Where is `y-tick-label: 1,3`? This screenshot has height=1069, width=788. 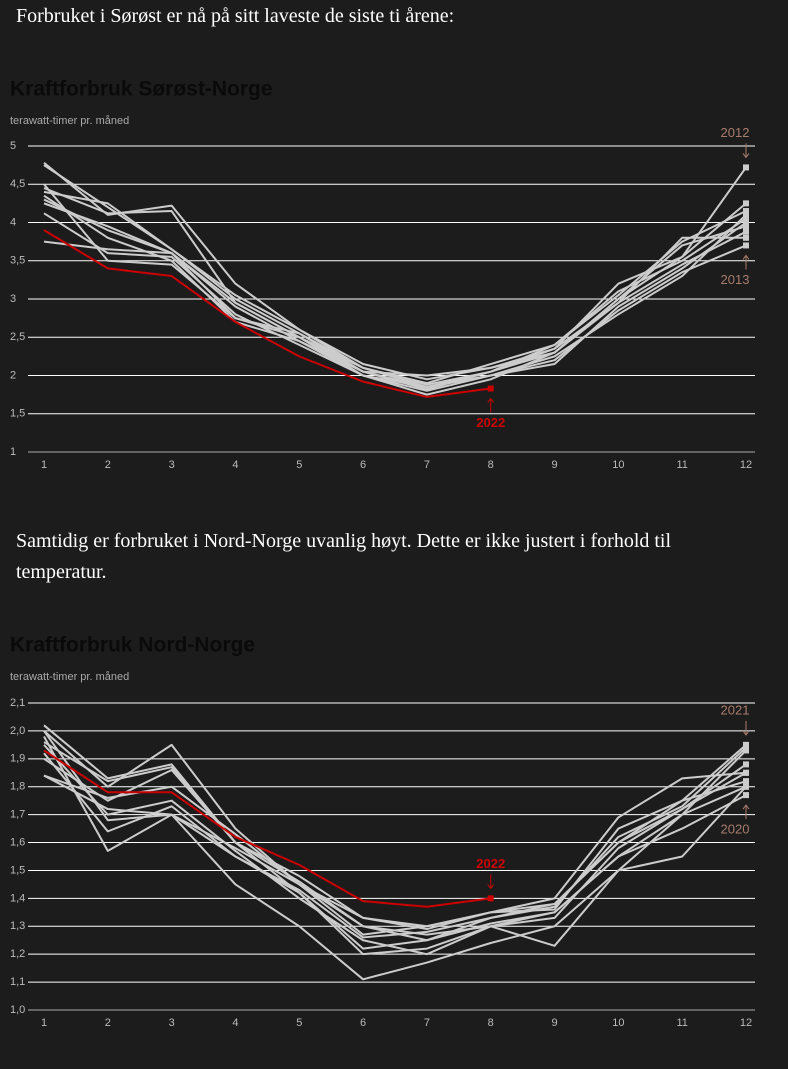 y-tick-label: 1,3 is located at coordinates (17, 926).